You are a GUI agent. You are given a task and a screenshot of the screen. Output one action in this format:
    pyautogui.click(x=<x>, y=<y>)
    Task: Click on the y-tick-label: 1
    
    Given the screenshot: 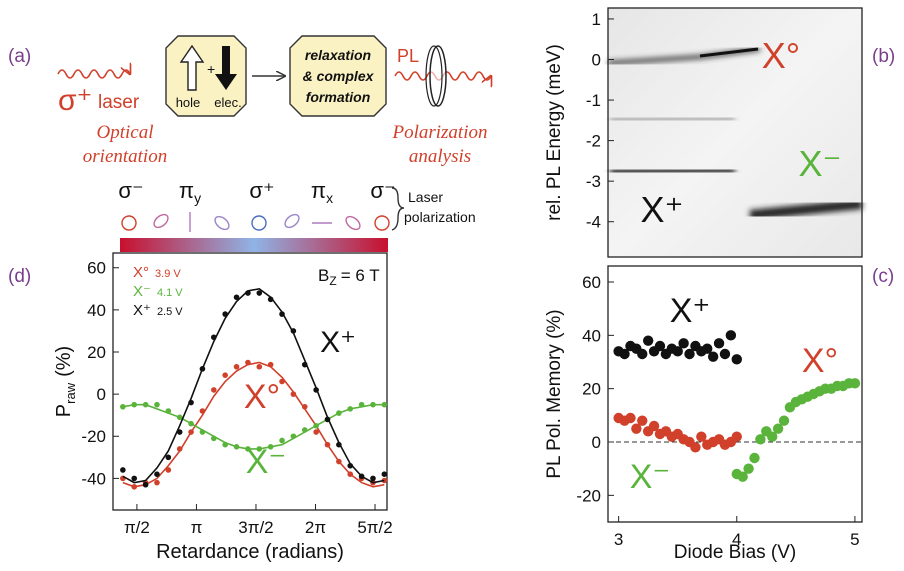 What is the action you would take?
    pyautogui.click(x=596, y=19)
    